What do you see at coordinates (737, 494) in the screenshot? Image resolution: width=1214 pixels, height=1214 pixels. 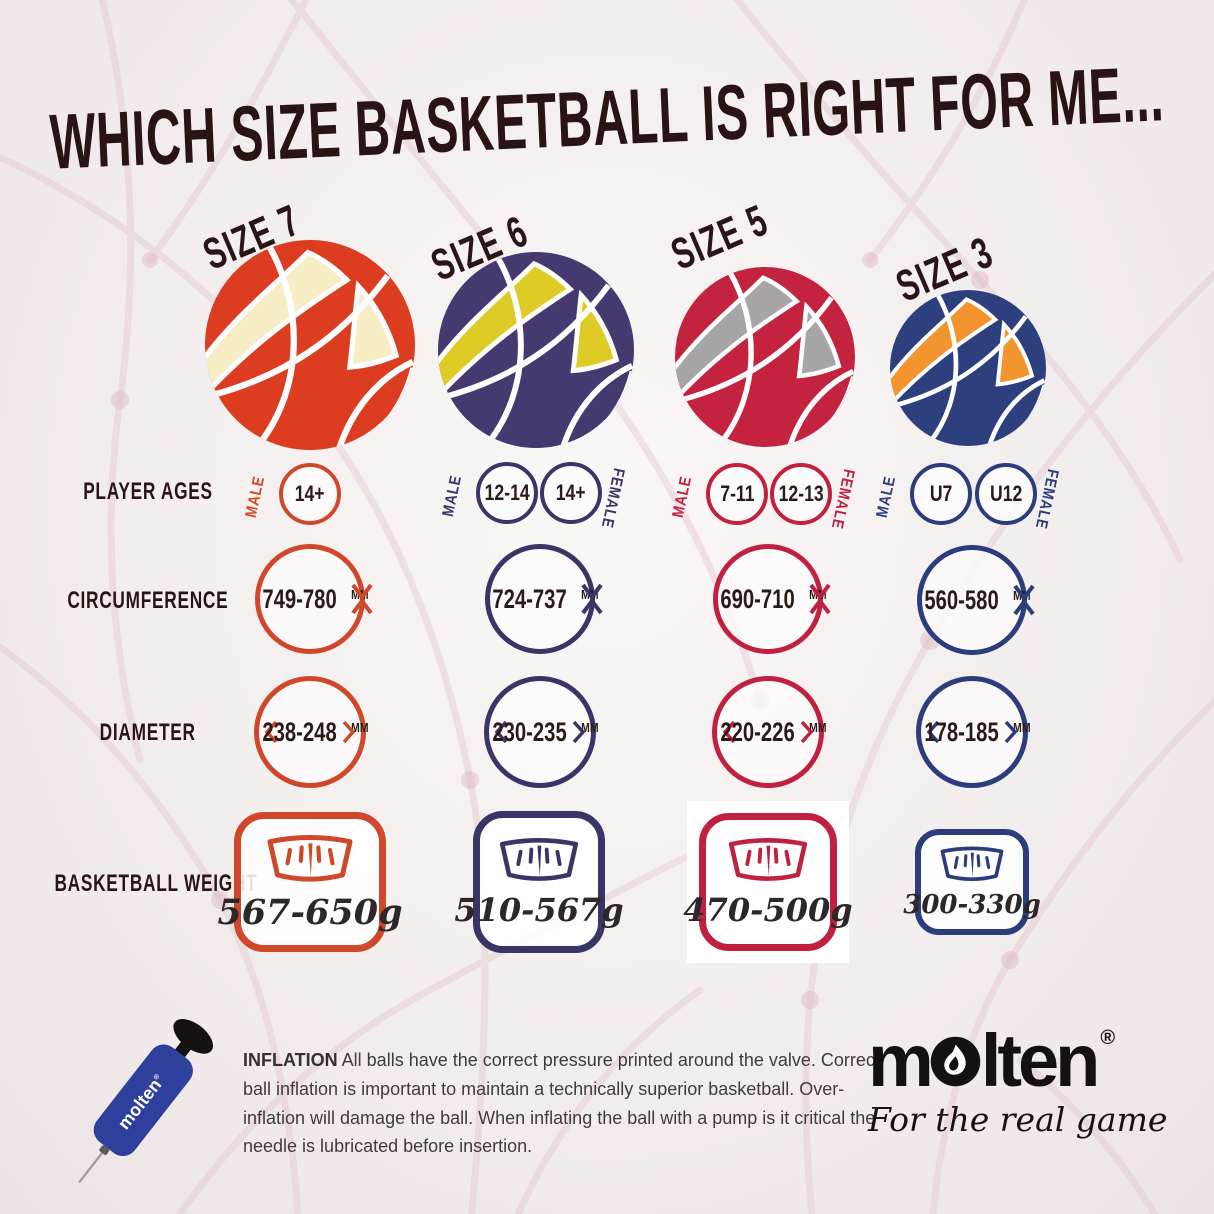 I see `age-circle: 7-11` at bounding box center [737, 494].